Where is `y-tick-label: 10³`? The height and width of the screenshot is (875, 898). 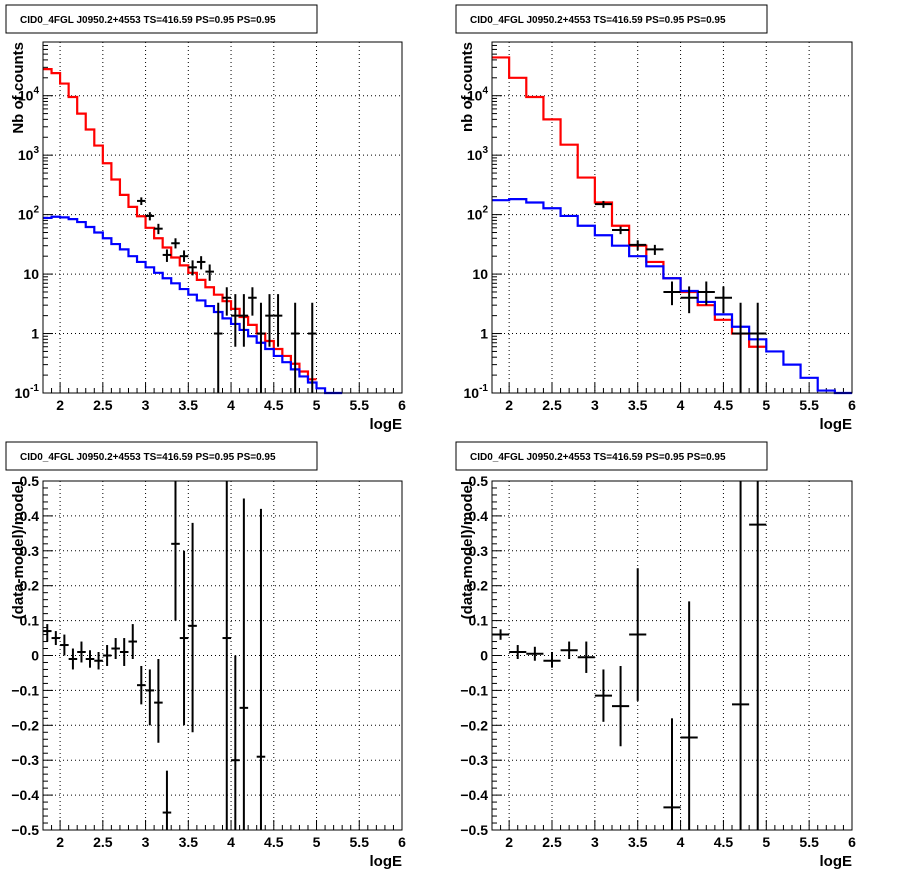
y-tick-label: 10³ is located at coordinates (29, 154).